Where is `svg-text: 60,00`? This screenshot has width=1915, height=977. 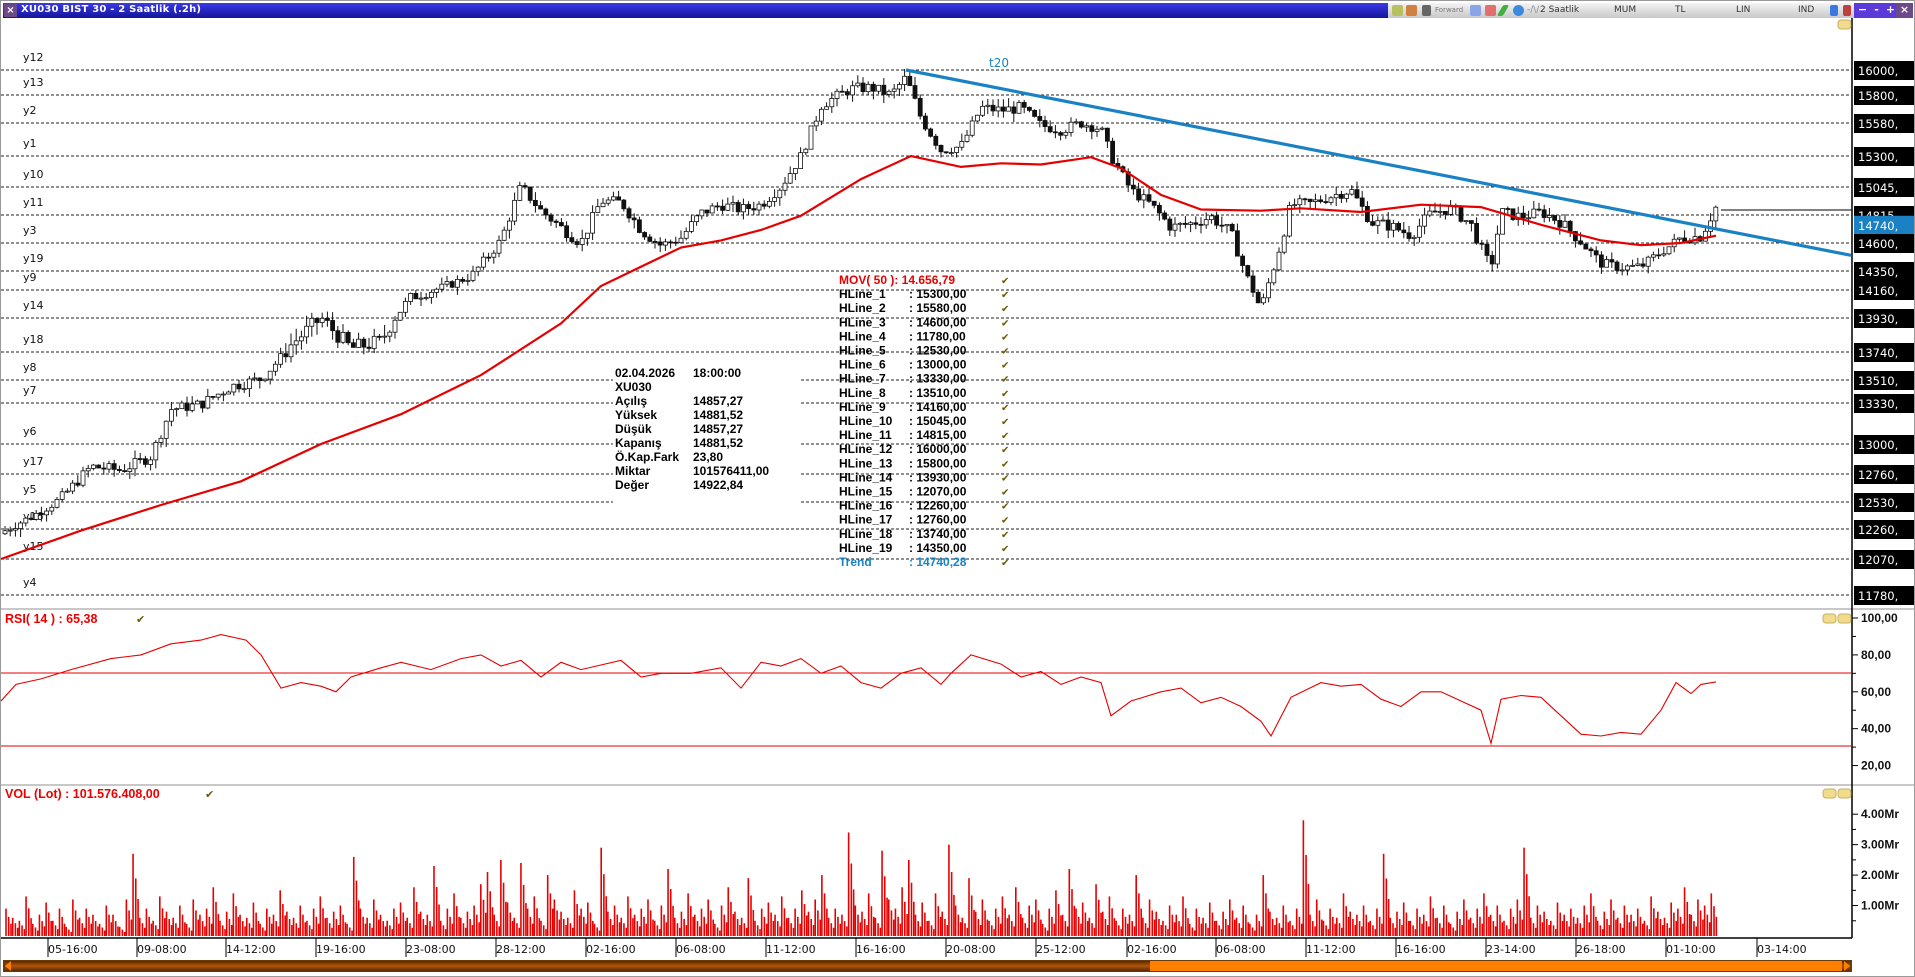
svg-text: 60,00 is located at coordinates (1876, 692).